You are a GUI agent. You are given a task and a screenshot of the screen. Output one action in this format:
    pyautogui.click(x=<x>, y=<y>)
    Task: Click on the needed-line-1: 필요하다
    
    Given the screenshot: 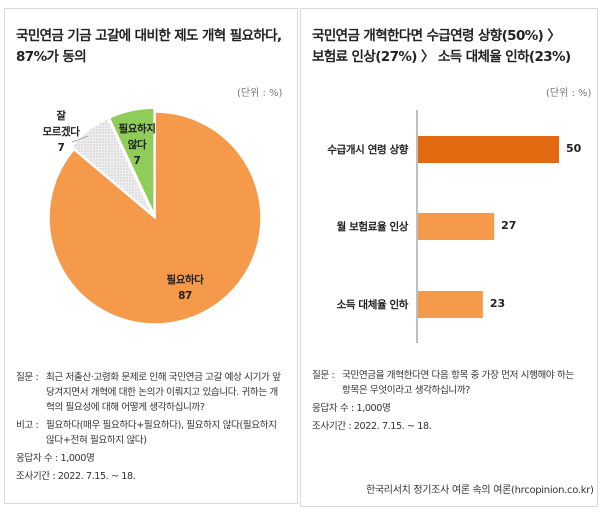 What is the action you would take?
    pyautogui.click(x=185, y=280)
    